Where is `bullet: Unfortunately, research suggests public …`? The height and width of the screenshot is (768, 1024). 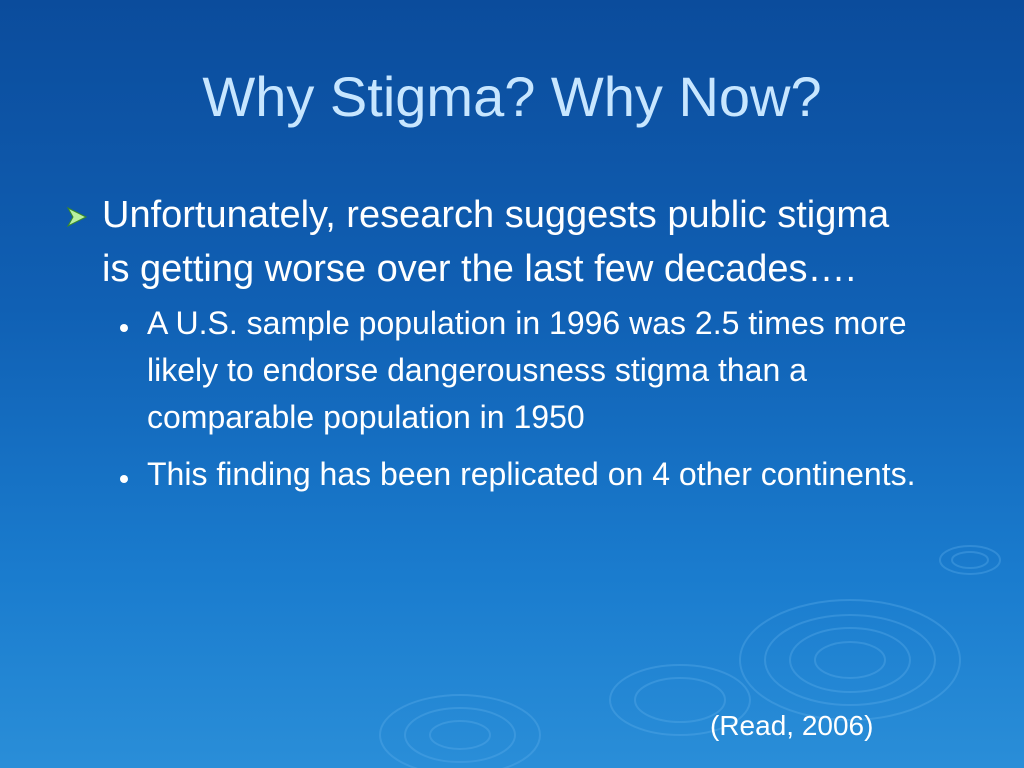 bullet: Unfortunately, research suggests public … is located at coordinates (481, 242).